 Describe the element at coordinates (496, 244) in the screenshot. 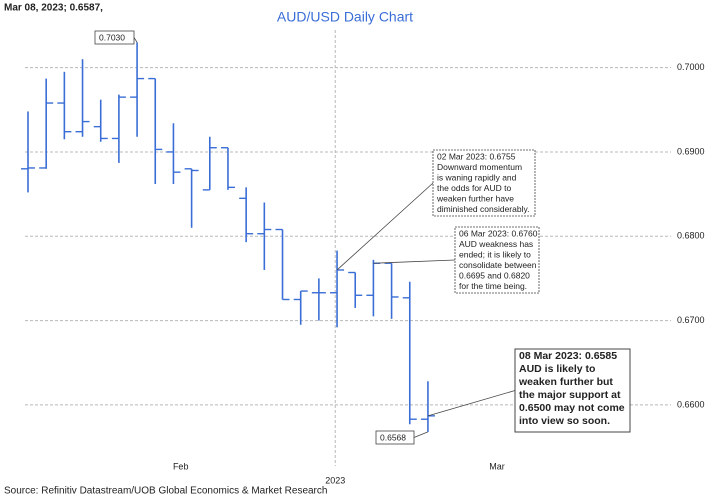

I see `annotation-text: AUD weakness has` at that location.